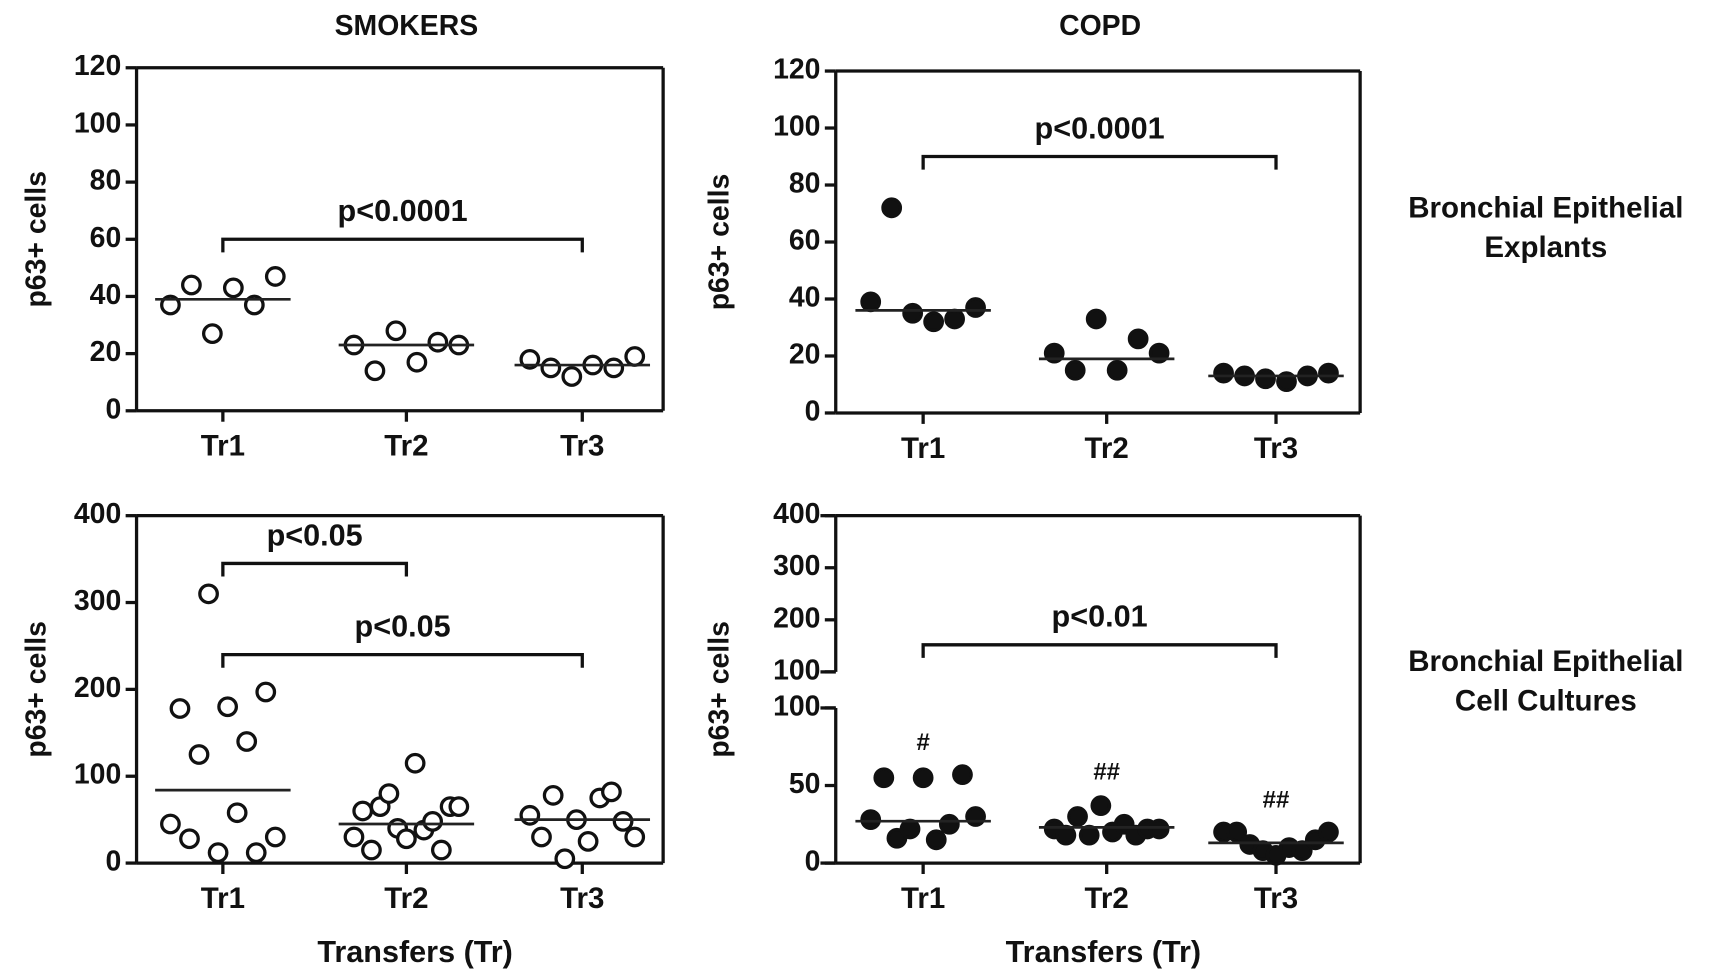 The height and width of the screenshot is (980, 1713). What do you see at coordinates (1546, 700) in the screenshot?
I see `row-label: Cell Cultures` at bounding box center [1546, 700].